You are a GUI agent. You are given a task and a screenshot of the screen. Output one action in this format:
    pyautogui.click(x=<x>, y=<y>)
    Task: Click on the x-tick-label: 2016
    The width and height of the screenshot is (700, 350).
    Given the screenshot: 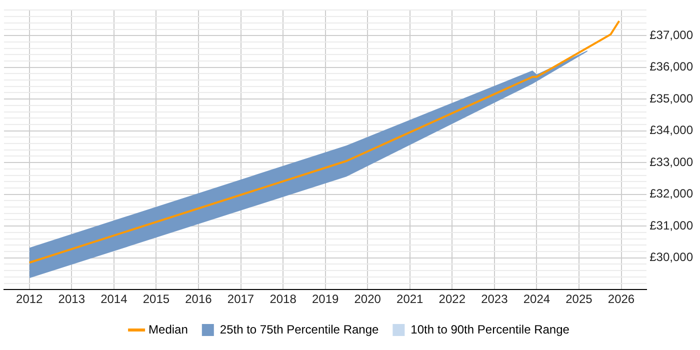 What is the action you would take?
    pyautogui.click(x=198, y=299)
    